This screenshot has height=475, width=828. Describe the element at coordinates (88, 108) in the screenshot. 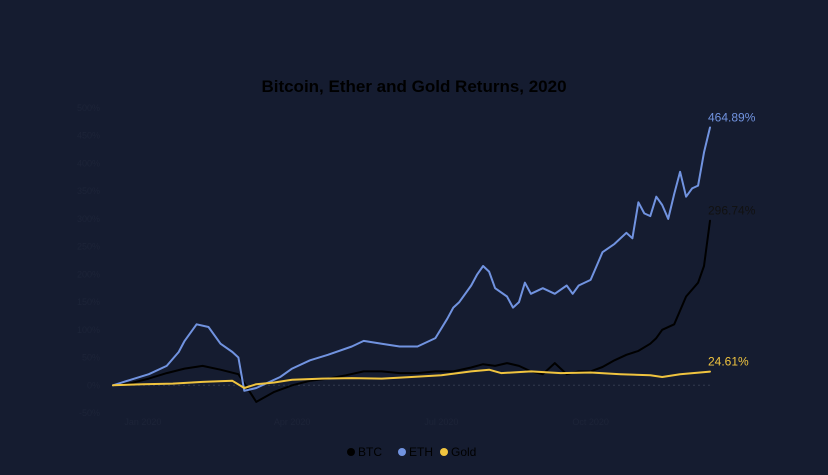

I see `y-tick-label: 500%` at that location.